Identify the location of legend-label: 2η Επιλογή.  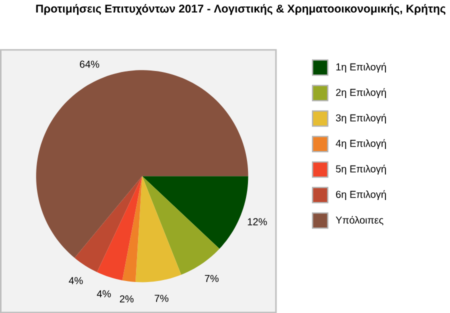
(361, 93).